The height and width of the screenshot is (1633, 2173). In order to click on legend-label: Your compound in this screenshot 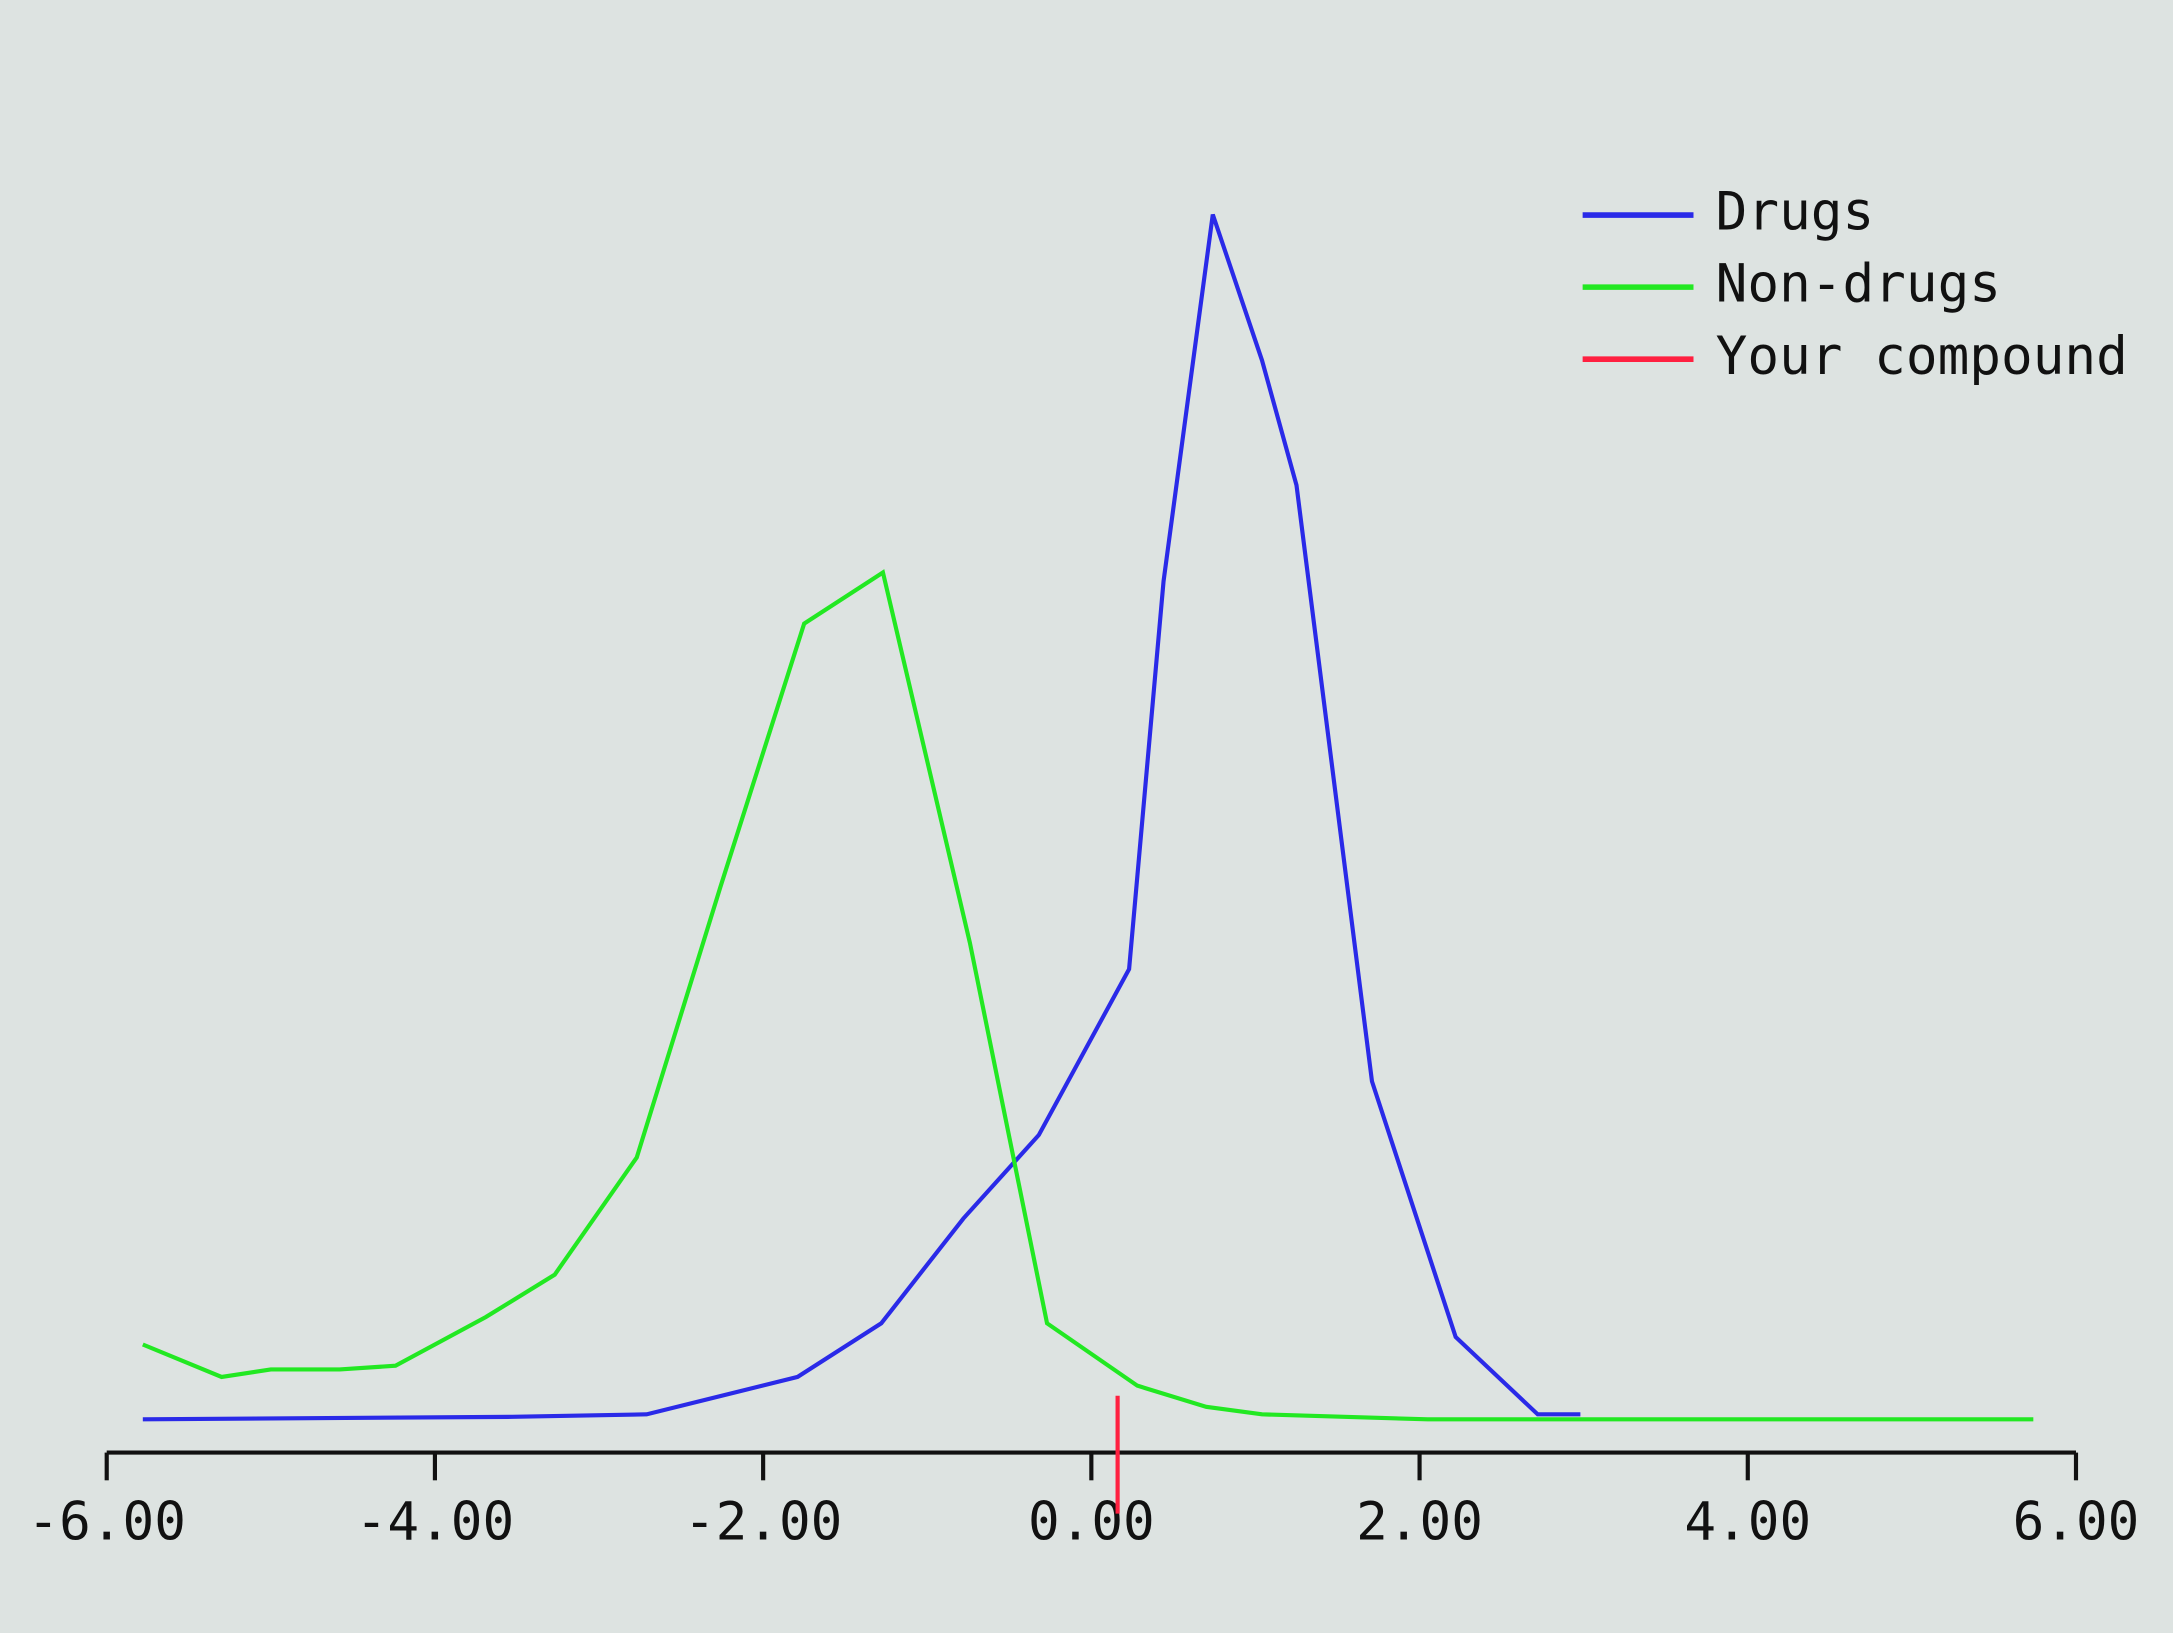, I will do `click(1922, 356)`.